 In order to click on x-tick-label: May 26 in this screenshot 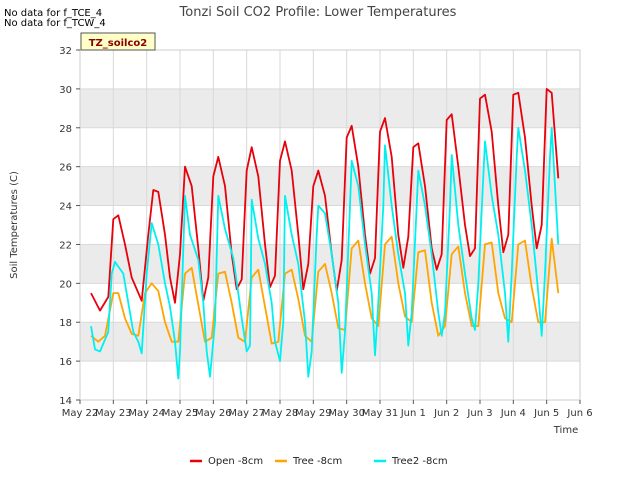, I will do `click(213, 413)`.